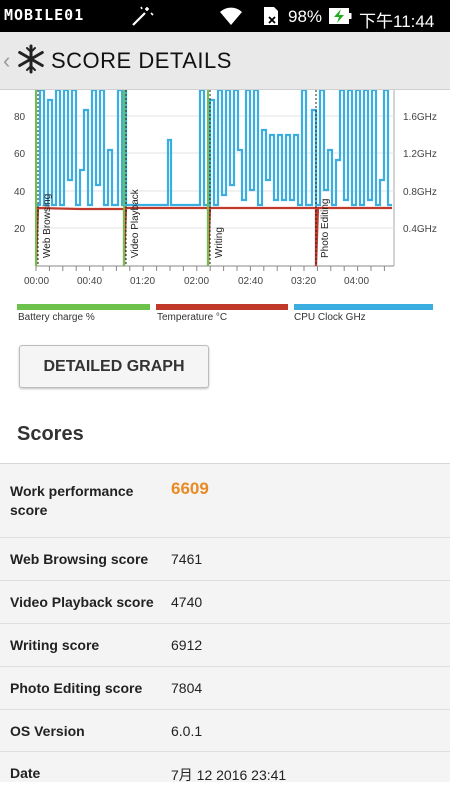  Describe the element at coordinates (135, 223) in the screenshot. I see `annotation-video-playback: Video Playback` at that location.